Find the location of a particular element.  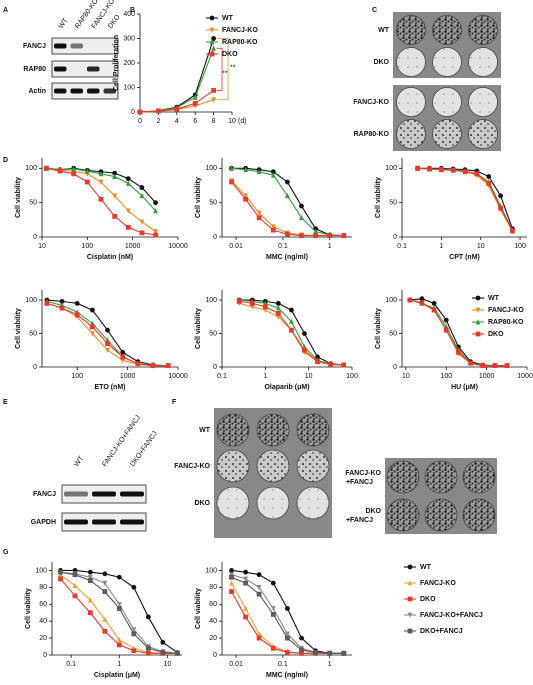

x-axis-label: MMC (ng/ml) is located at coordinates (287, 257).